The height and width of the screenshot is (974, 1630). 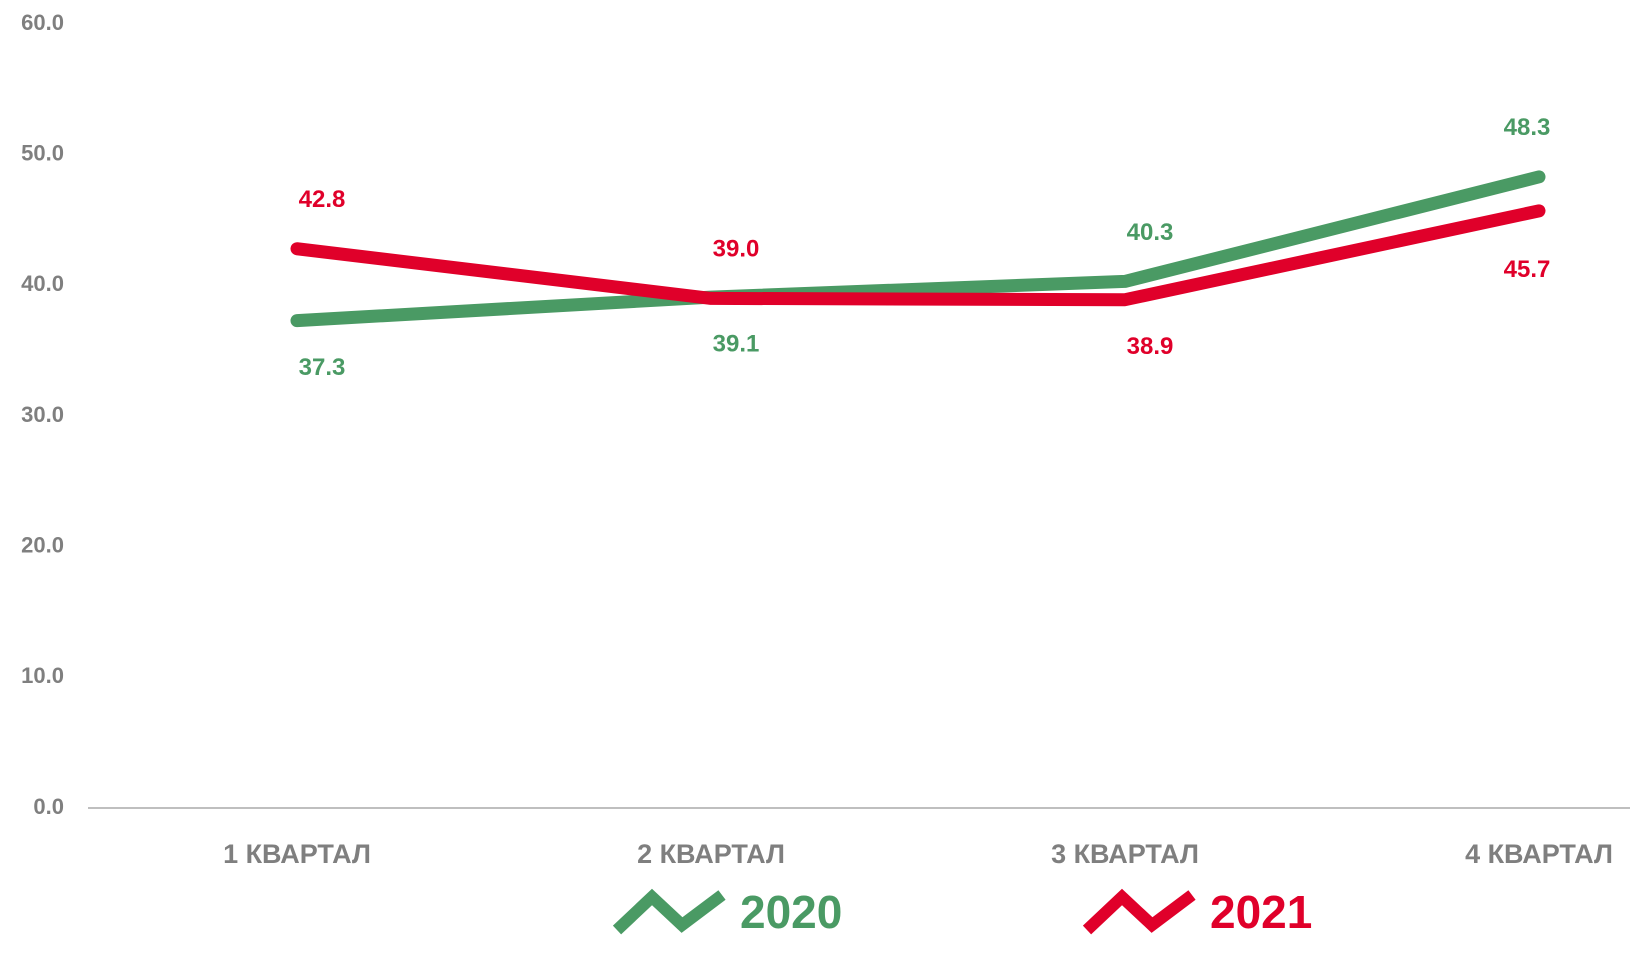 I want to click on data-label: 37.3, so click(x=322, y=367).